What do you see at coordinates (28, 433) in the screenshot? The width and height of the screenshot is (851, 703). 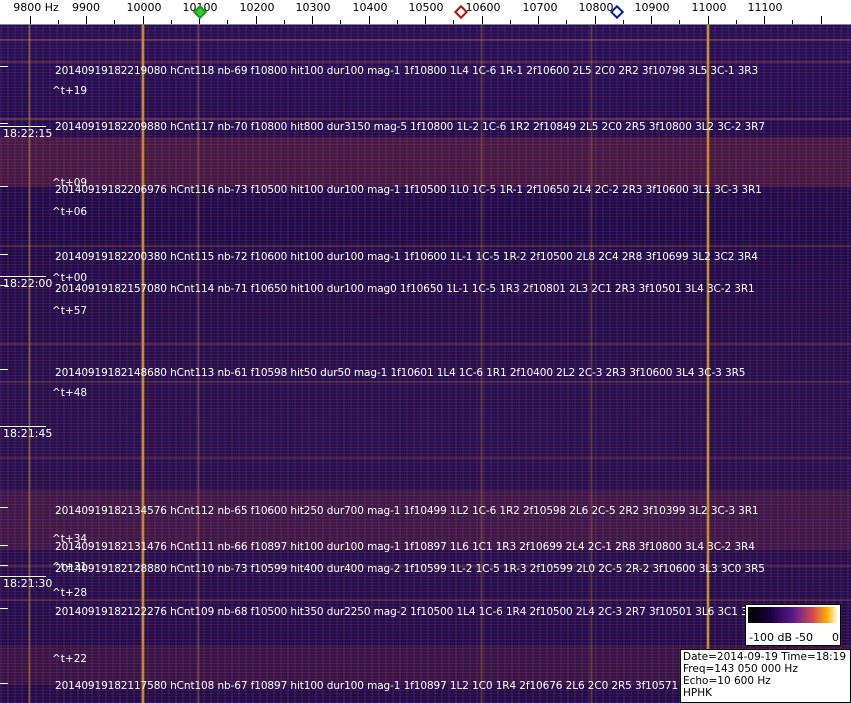 I see `time-label: 18:21:45` at bounding box center [28, 433].